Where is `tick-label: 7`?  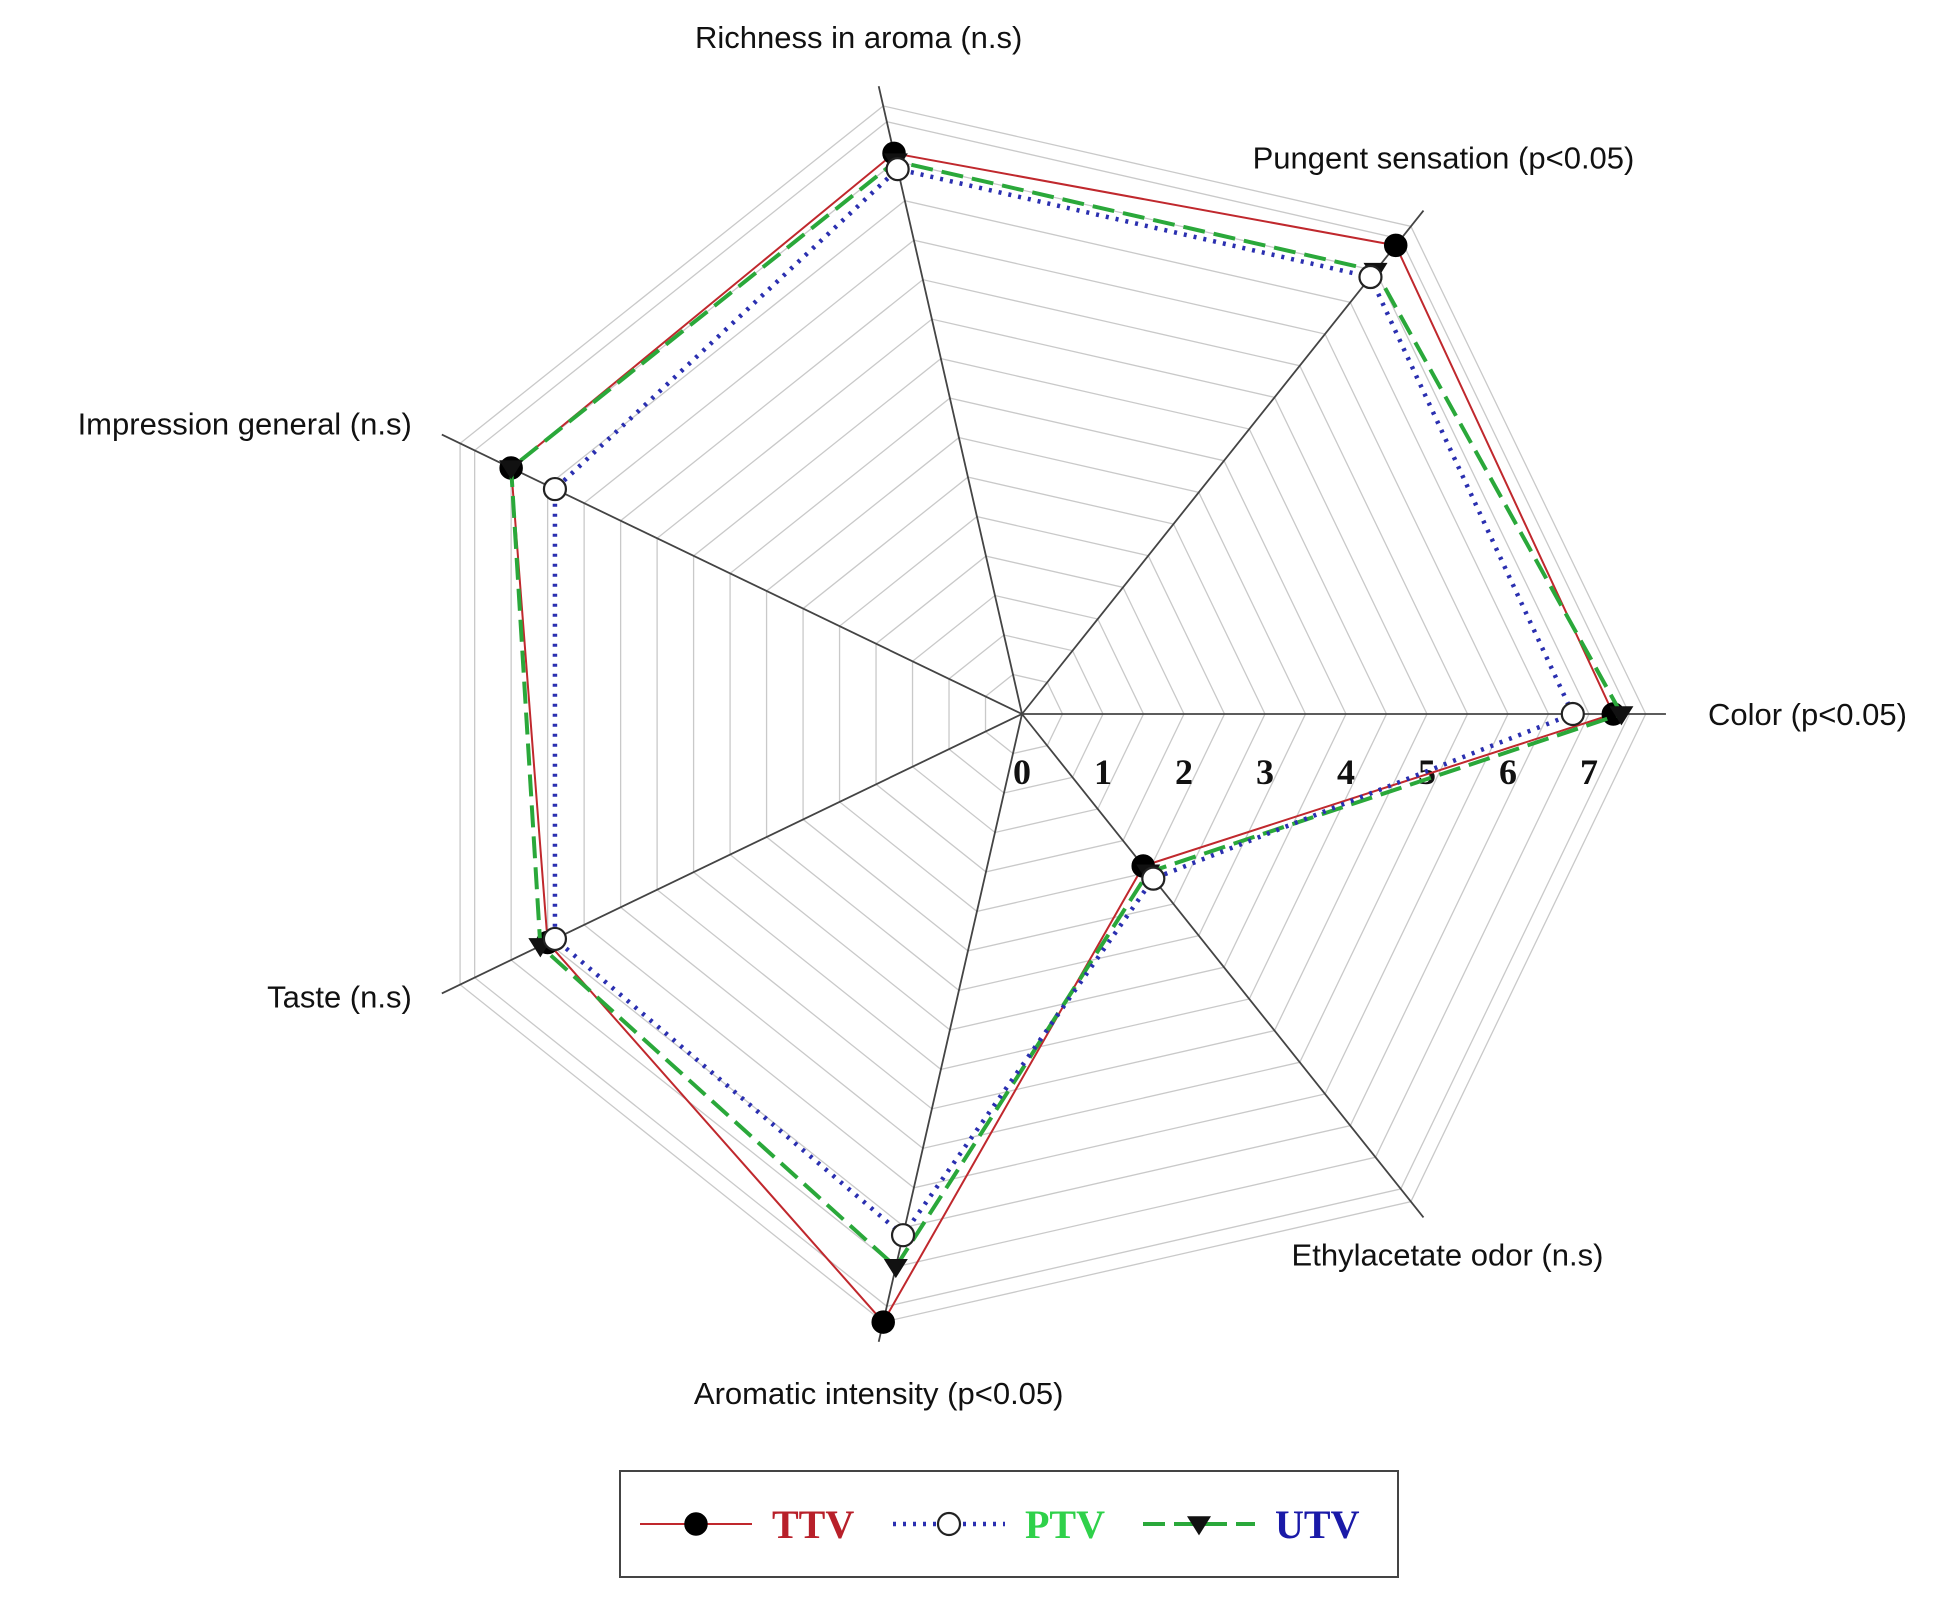
tick-label: 7 is located at coordinates (1589, 772).